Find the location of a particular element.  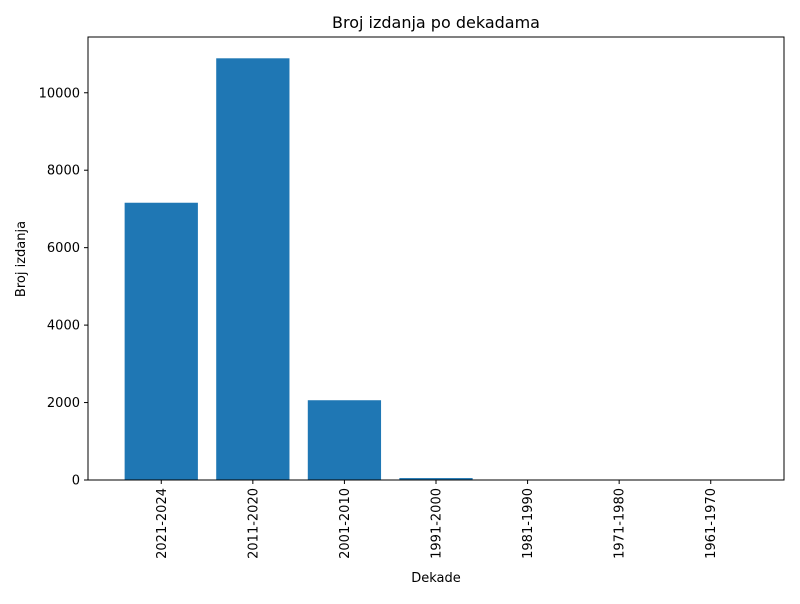

bar-2001-2010 is located at coordinates (344, 440).